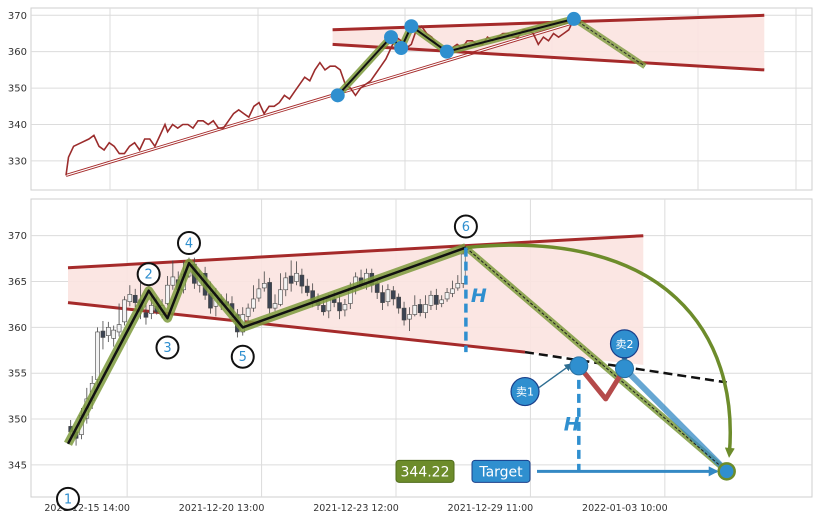 The image size is (819, 520). What do you see at coordinates (600, 350) in the screenshot?
I see `main-curved-arrow` at bounding box center [600, 350].